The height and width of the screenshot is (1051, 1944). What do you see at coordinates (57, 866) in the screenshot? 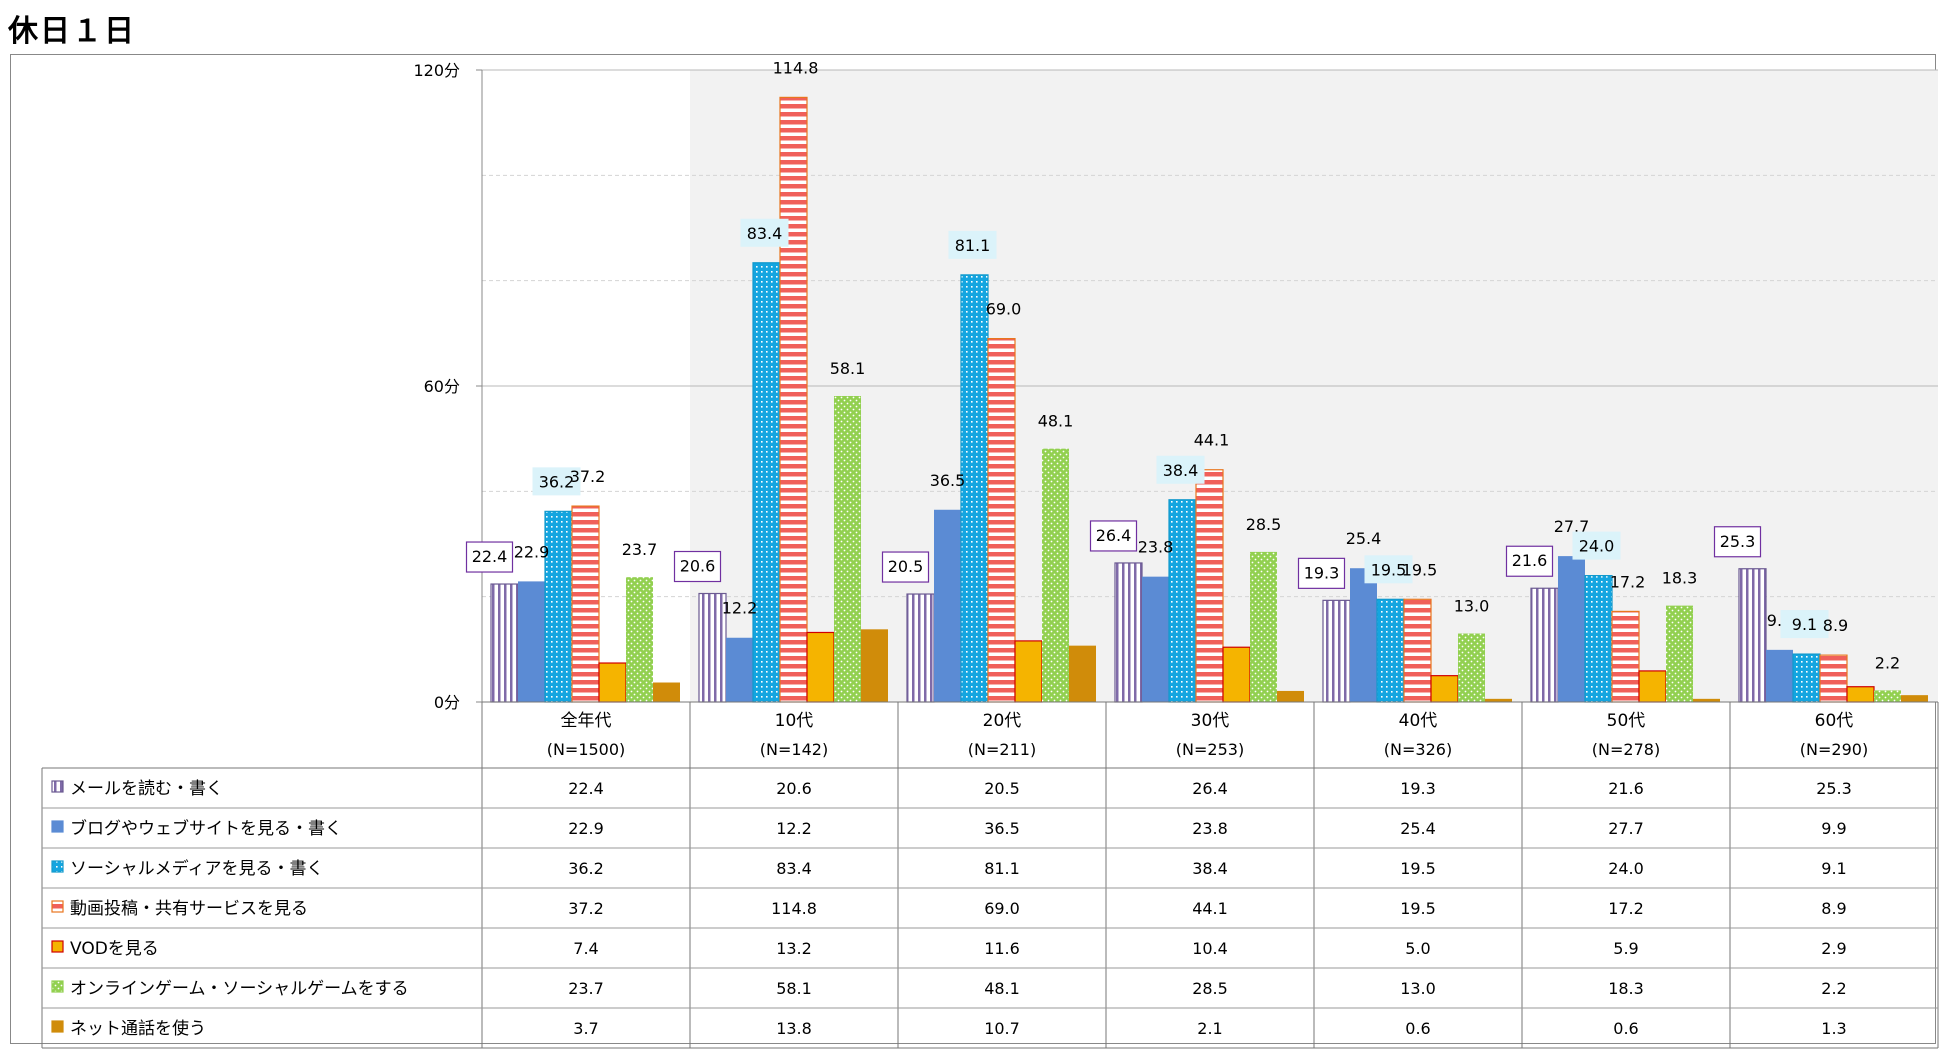
I see `legend-swatch-sns` at bounding box center [57, 866].